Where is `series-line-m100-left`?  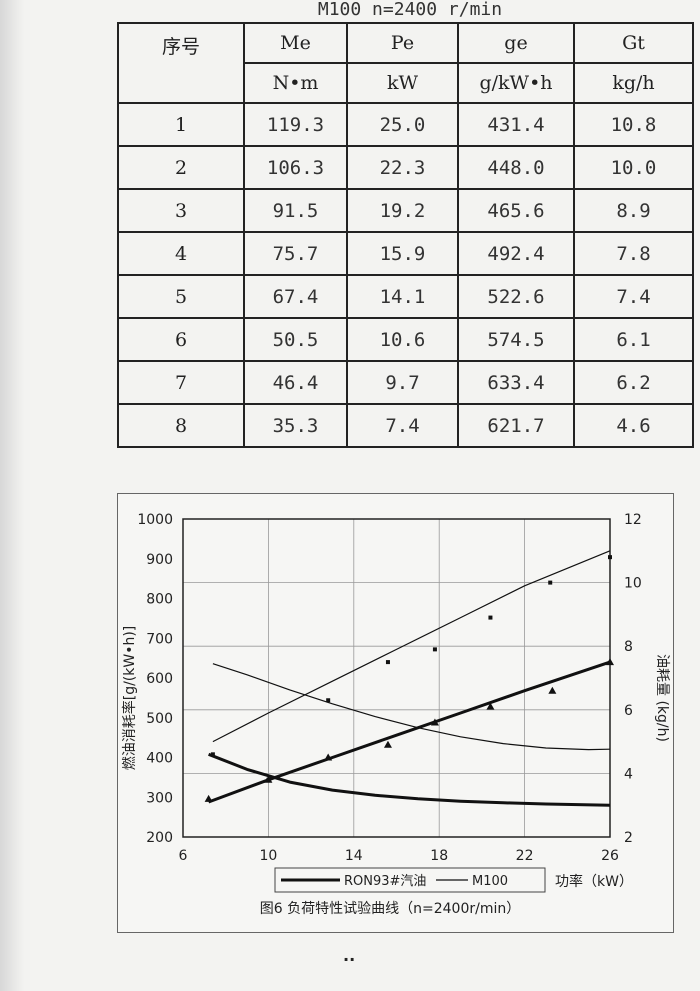
series-line-m100-left is located at coordinates (411, 707).